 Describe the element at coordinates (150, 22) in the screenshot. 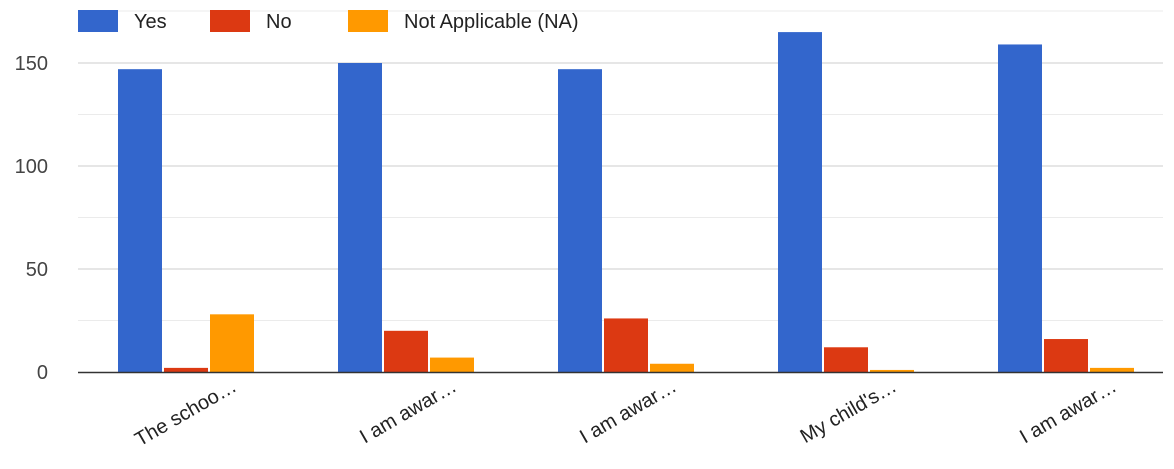

I see `legend-label: Yes` at that location.